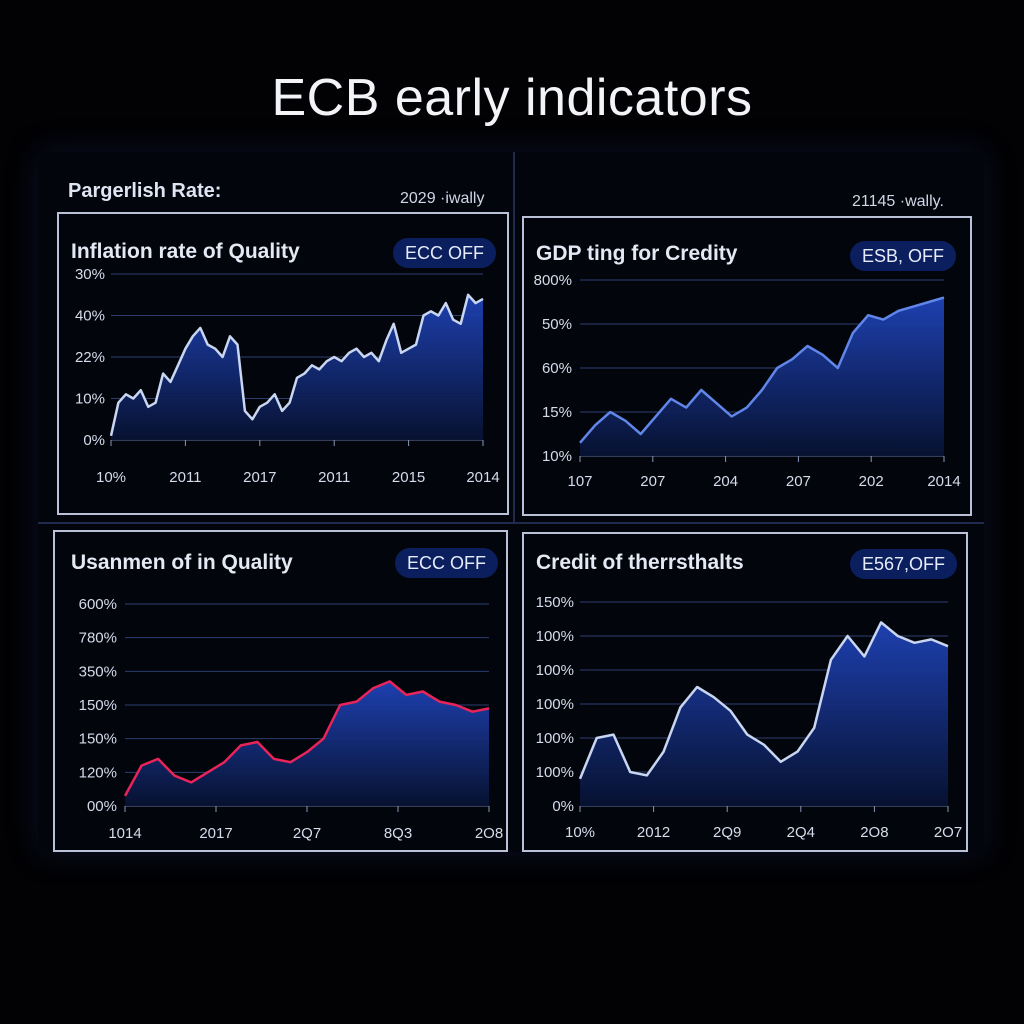 The width and height of the screenshot is (1024, 1024). Describe the element at coordinates (553, 280) in the screenshot. I see `y-tick-label: 800%` at that location.